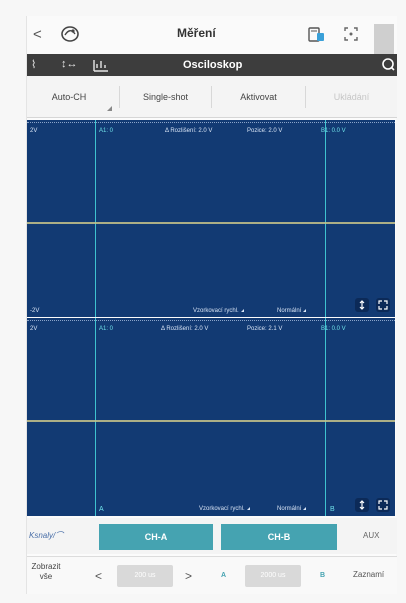 The height and width of the screenshot is (603, 406). I want to click on mode-bar: Auto-CH Single-shot Aktivovat Ukládání, so click(212, 97).